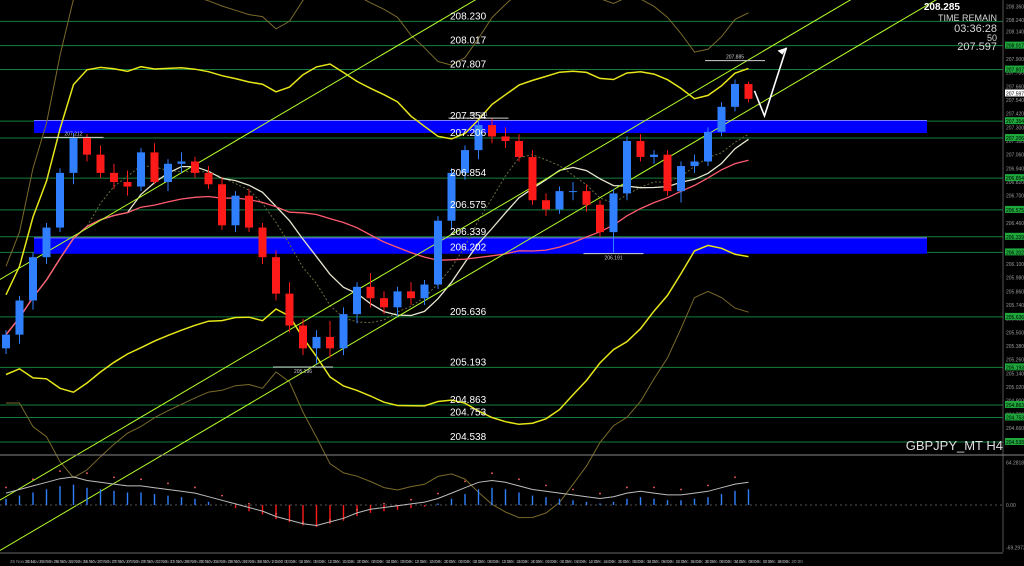 Image resolution: width=1024 pixels, height=566 pixels. What do you see at coordinates (588, 561) in the screenshot?
I see `x-tick-39: 4 Dec 12:00` at bounding box center [588, 561].